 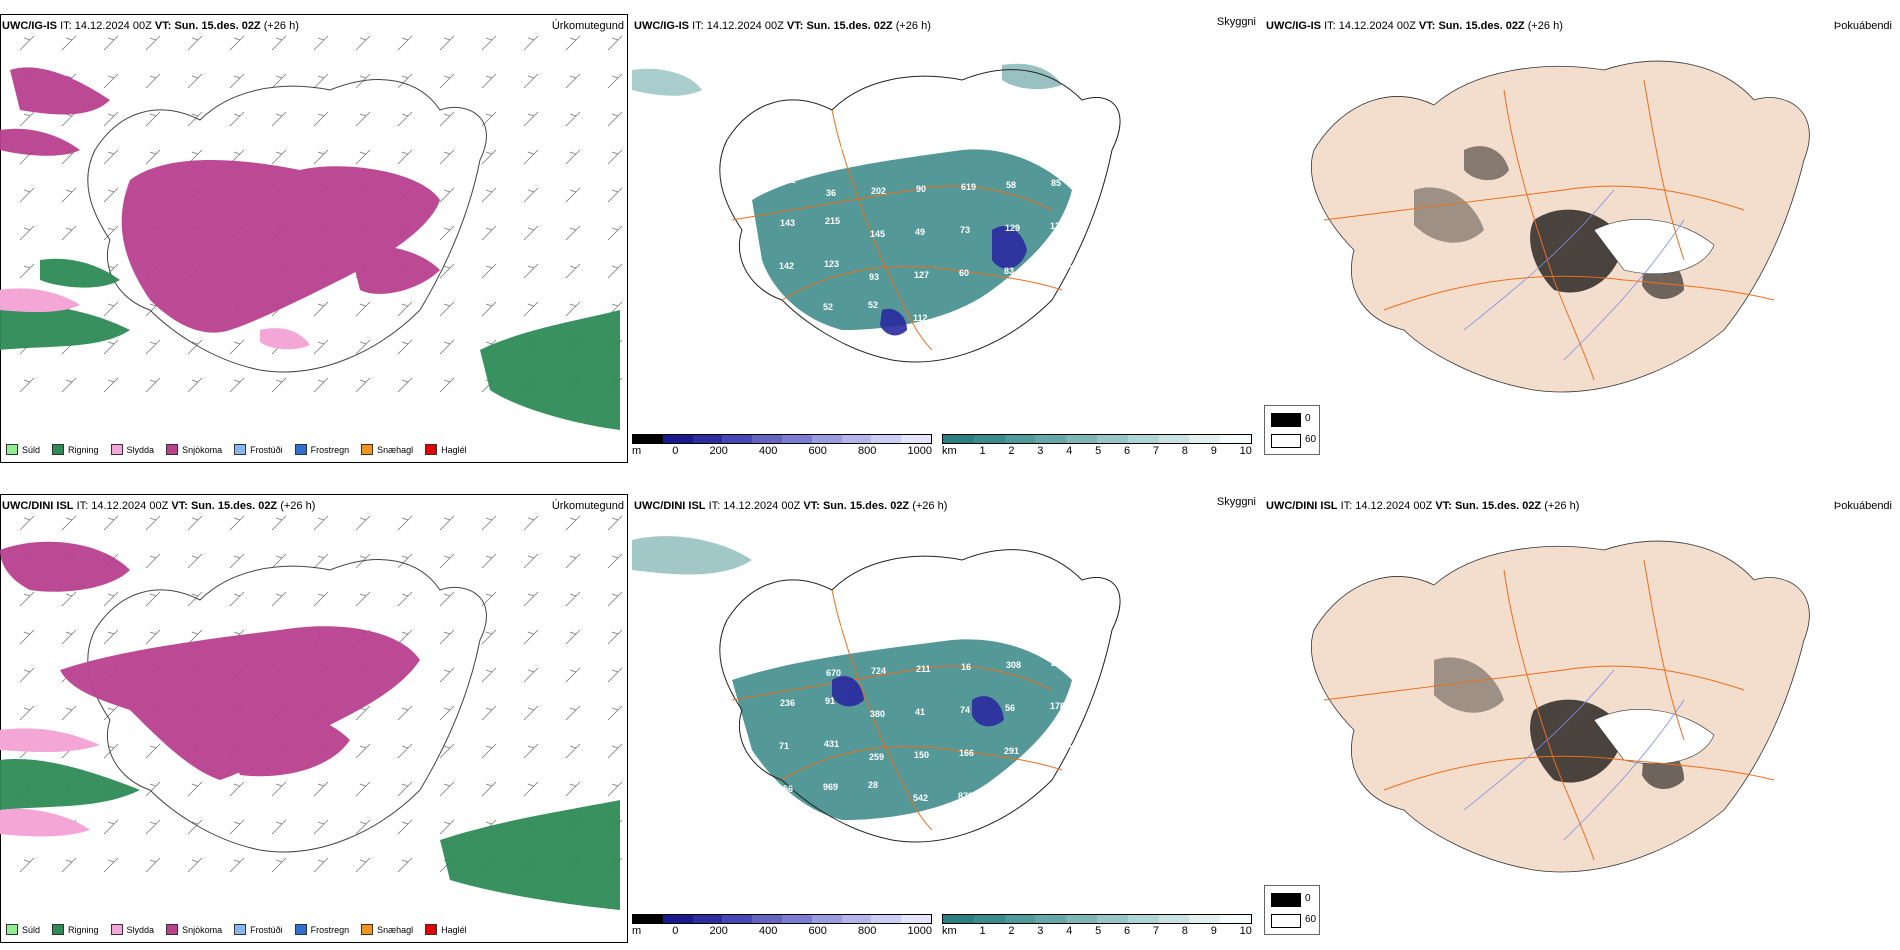 I want to click on precip-legend-item: Frostúði, so click(x=258, y=449).